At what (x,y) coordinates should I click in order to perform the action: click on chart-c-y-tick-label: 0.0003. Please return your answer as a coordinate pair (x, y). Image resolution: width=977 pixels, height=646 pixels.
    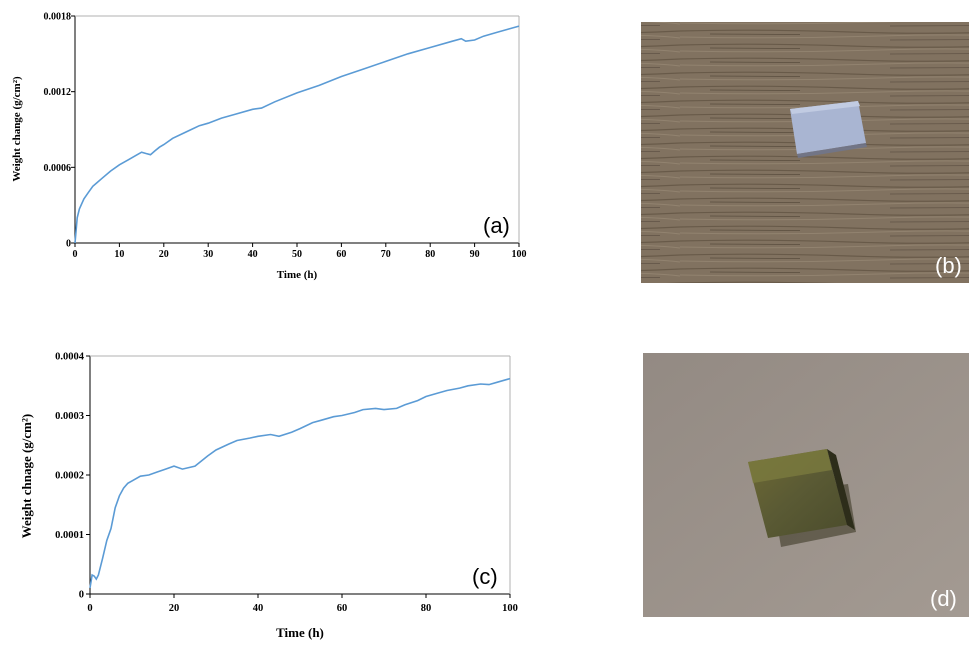
    Looking at the image, I should click on (69, 416).